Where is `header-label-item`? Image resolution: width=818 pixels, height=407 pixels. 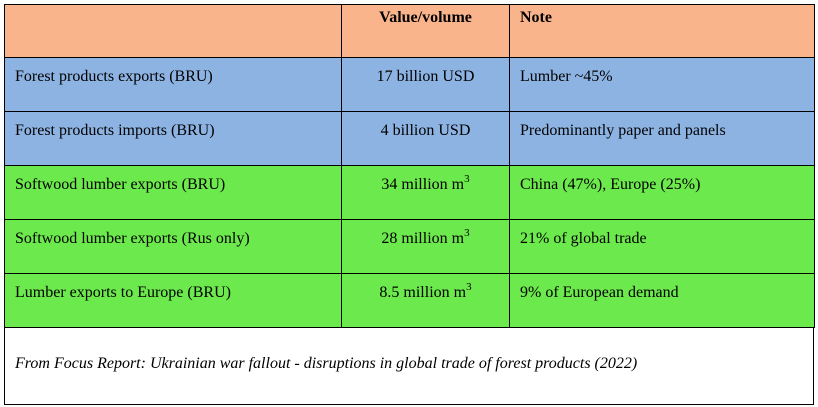
header-label-item is located at coordinates (173, 8).